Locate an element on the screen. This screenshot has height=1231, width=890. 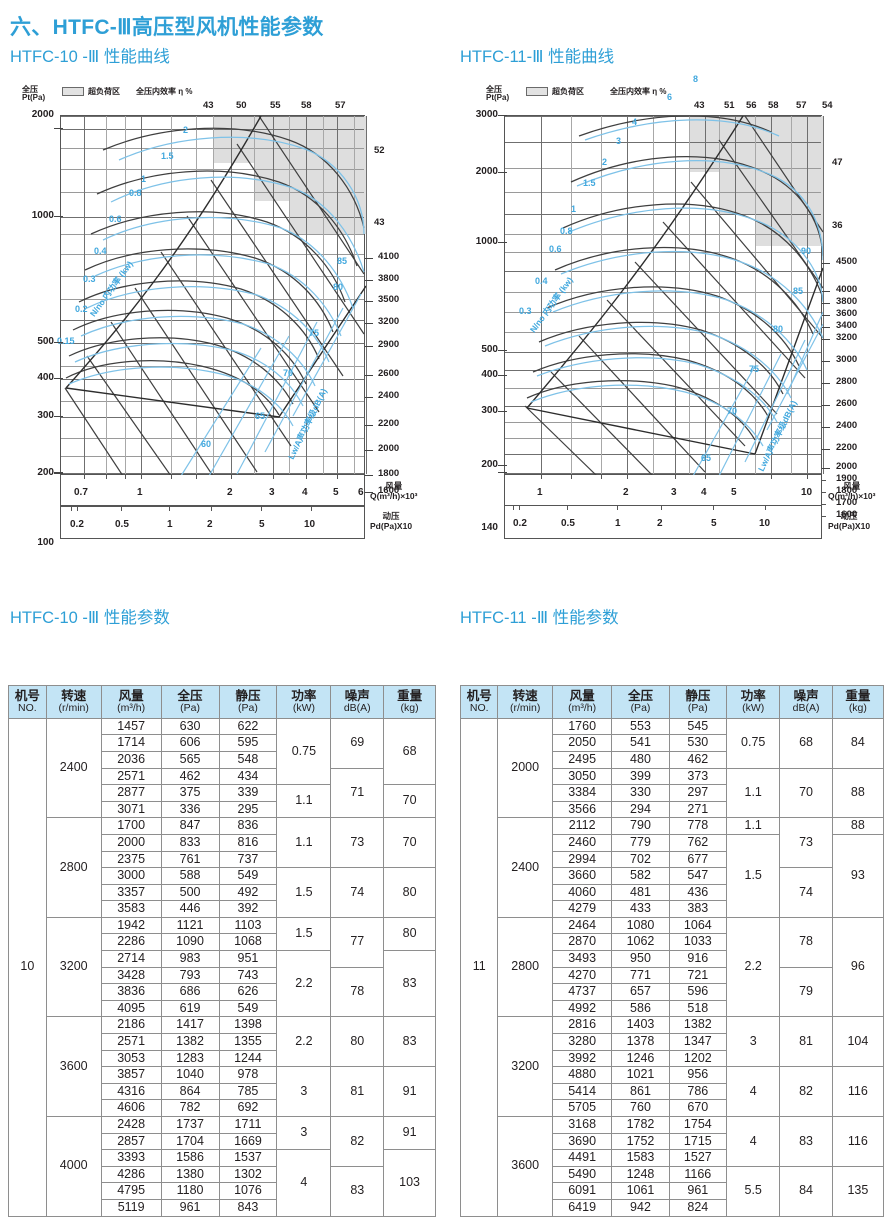
eff-right-1: 43 is located at coordinates (379, 222).